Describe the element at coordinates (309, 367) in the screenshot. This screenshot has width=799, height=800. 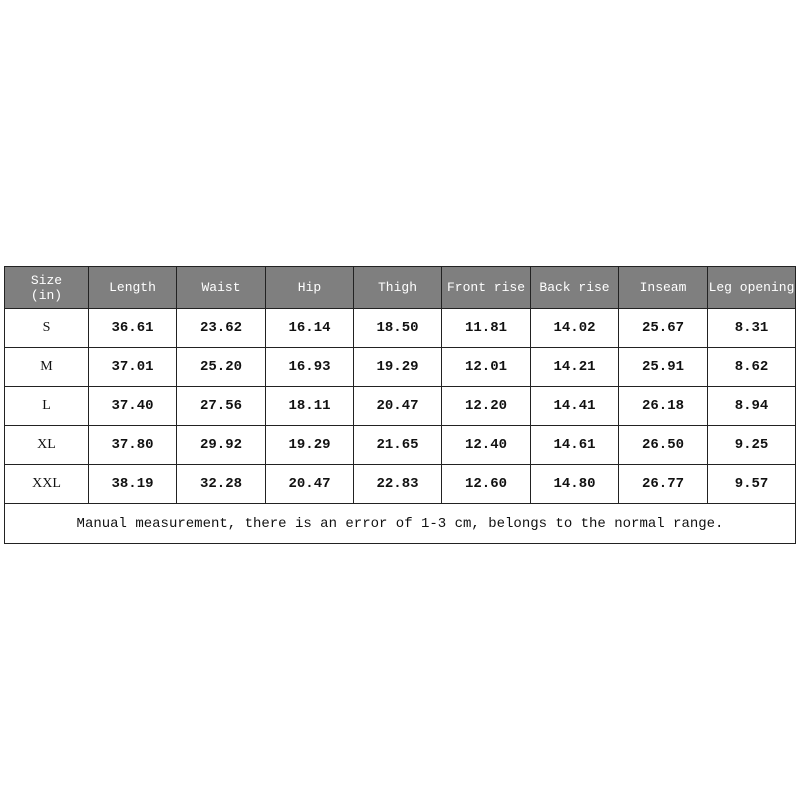
I see `measurement-cell: 16.93` at that location.